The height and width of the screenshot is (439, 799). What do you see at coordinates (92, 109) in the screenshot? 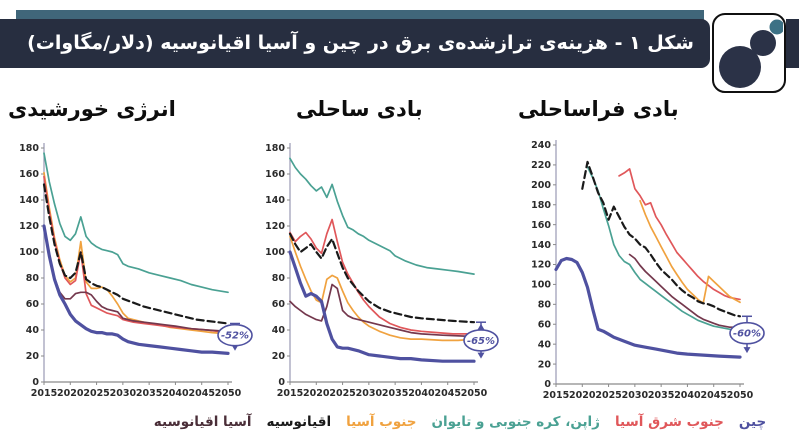
I see `chart-title-solar: انرژی خورشیدی` at bounding box center [92, 109].